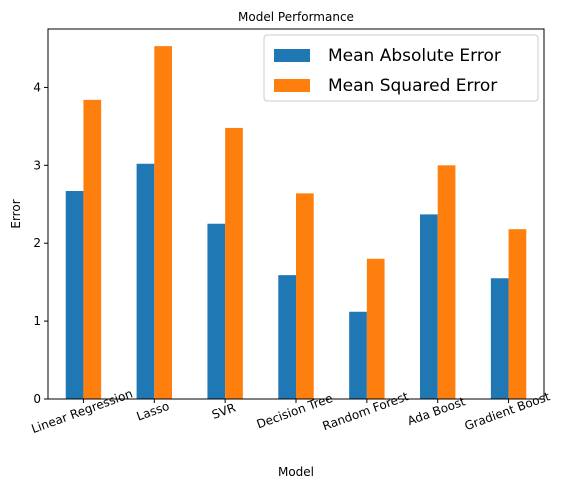  Describe the element at coordinates (75, 295) in the screenshot. I see `bar-mean-absolute-error-linear-regression` at that location.